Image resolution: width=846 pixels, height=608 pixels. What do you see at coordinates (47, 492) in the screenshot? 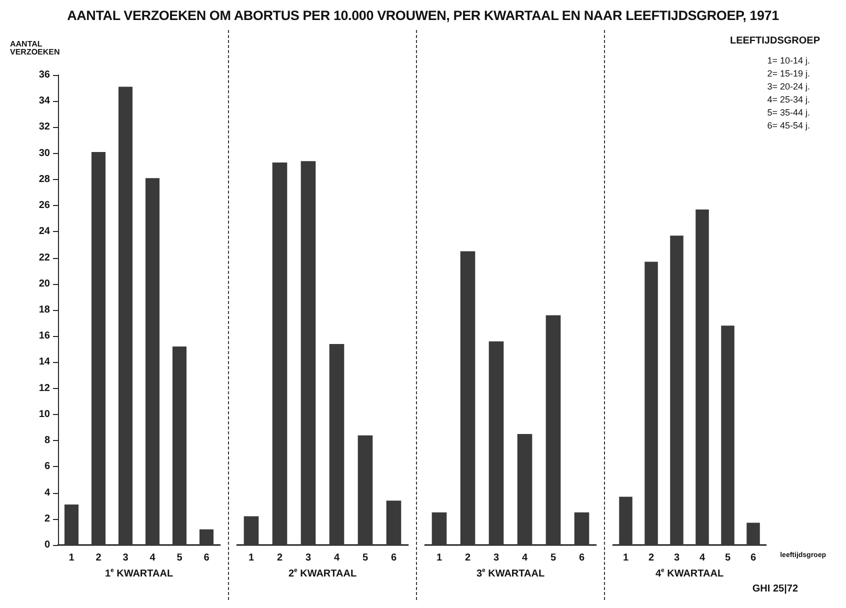
I see `y-tick-label: 4` at bounding box center [47, 492].